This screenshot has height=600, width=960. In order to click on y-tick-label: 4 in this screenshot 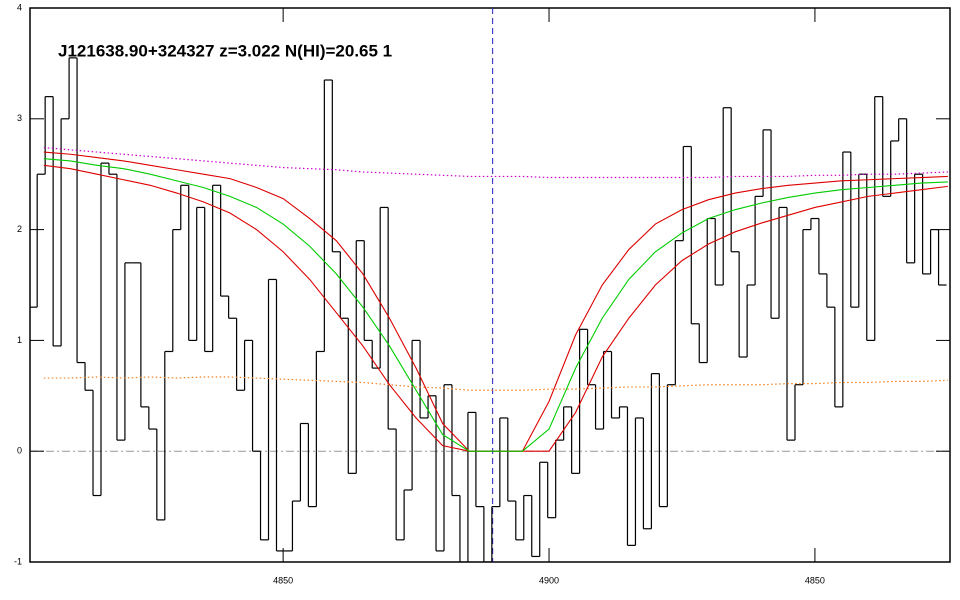, I will do `click(19, 7)`.